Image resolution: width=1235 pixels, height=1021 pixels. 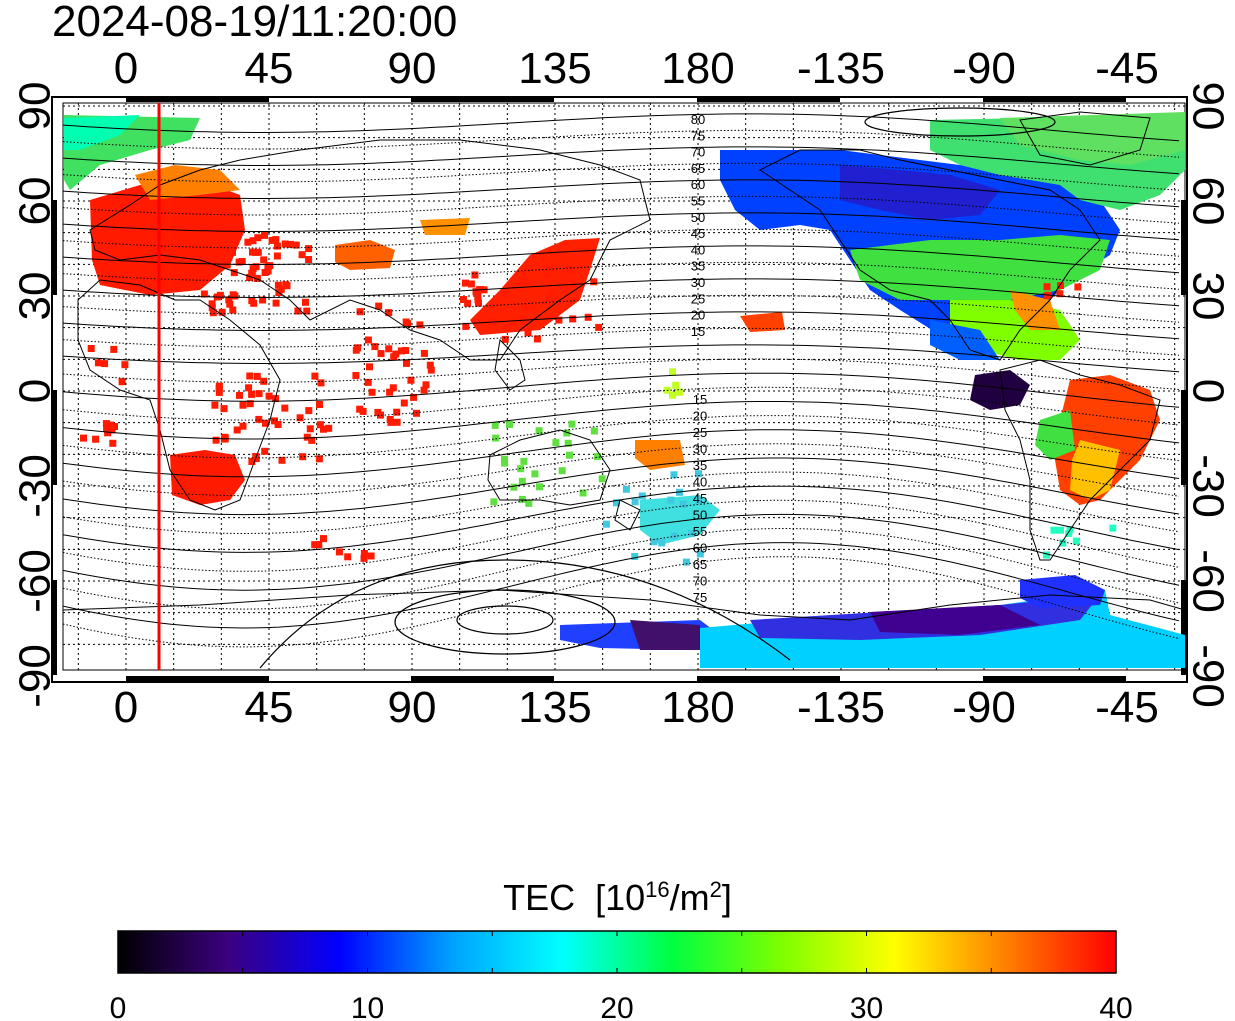 I want to click on contour-label-south: 55, so click(x=700, y=531).